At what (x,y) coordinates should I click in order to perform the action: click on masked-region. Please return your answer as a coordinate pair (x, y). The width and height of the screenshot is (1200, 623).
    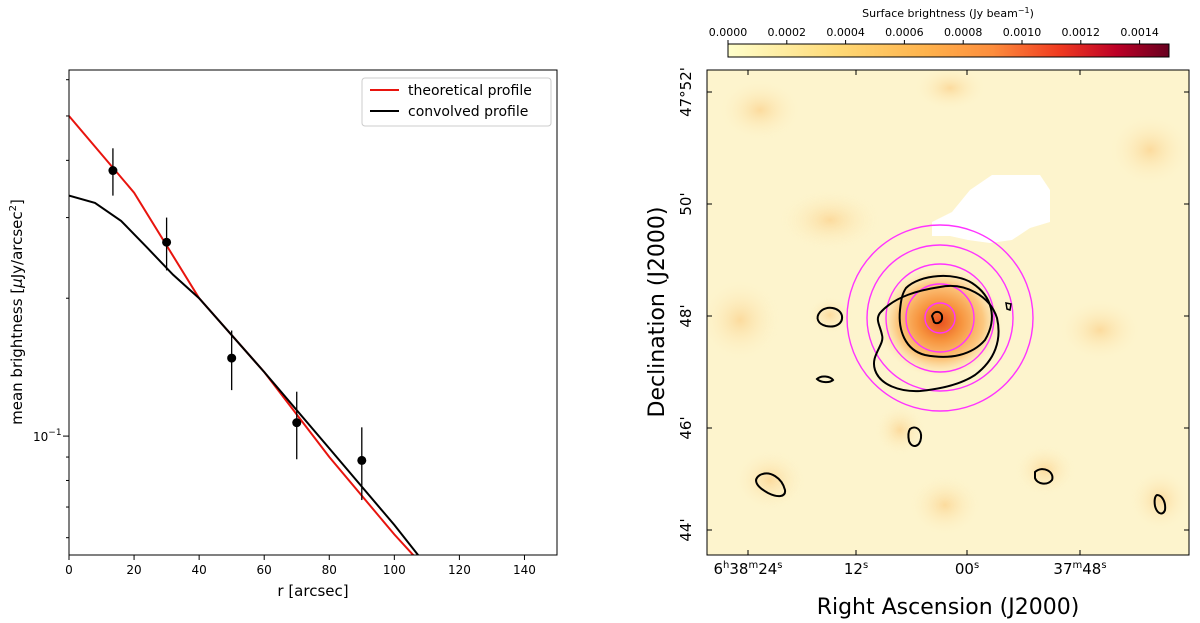
    Looking at the image, I should click on (991, 209).